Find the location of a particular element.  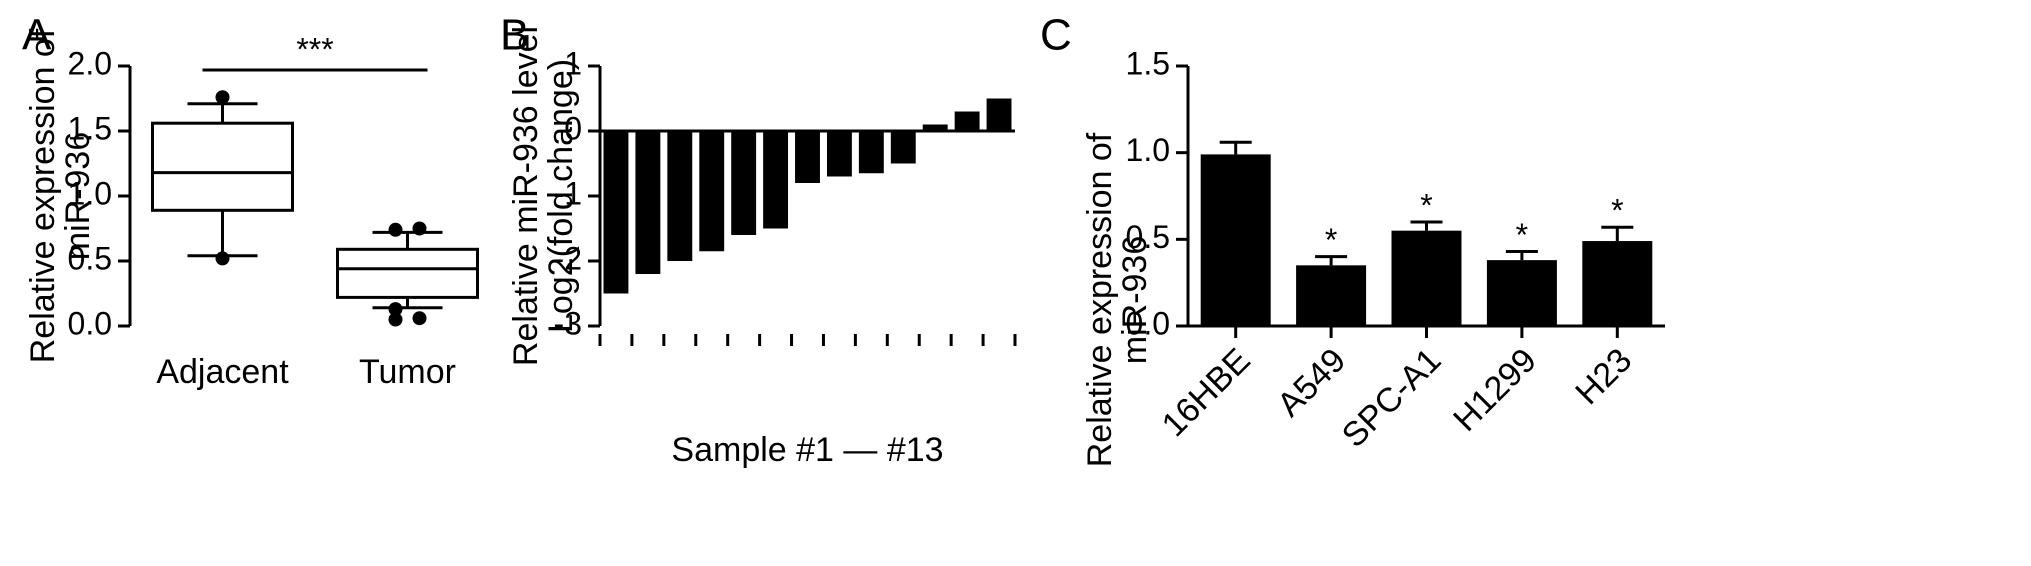

x-tick-label: H23 is located at coordinates (1603, 376).